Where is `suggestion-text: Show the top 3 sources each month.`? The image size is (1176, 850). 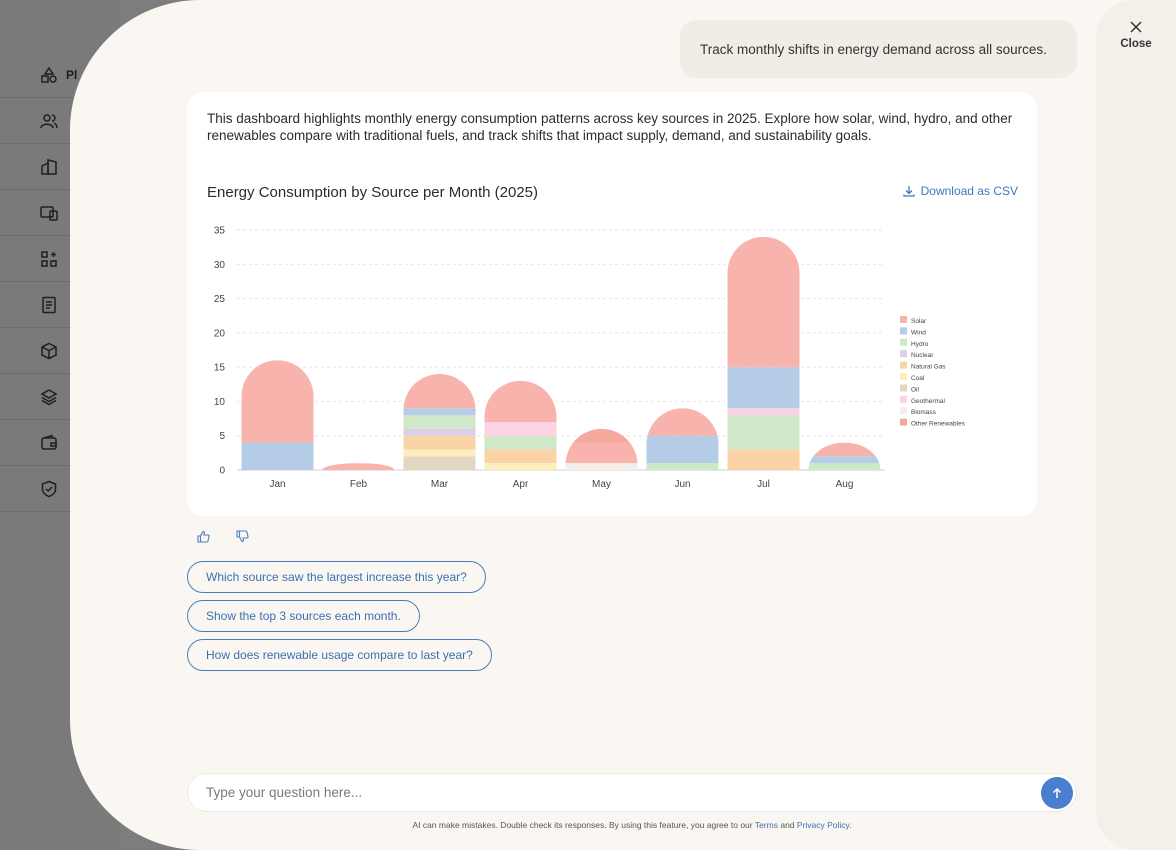
suggestion-text: Show the top 3 sources each month. is located at coordinates (303, 616).